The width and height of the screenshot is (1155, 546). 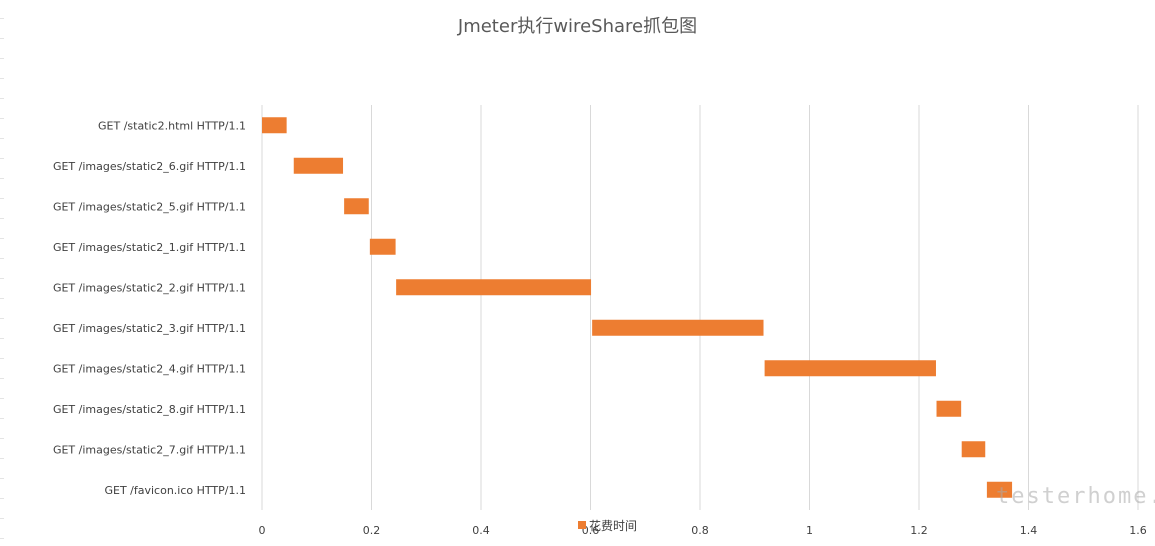 What do you see at coordinates (1075, 496) in the screenshot?
I see `watermark: testerhome.com` at bounding box center [1075, 496].